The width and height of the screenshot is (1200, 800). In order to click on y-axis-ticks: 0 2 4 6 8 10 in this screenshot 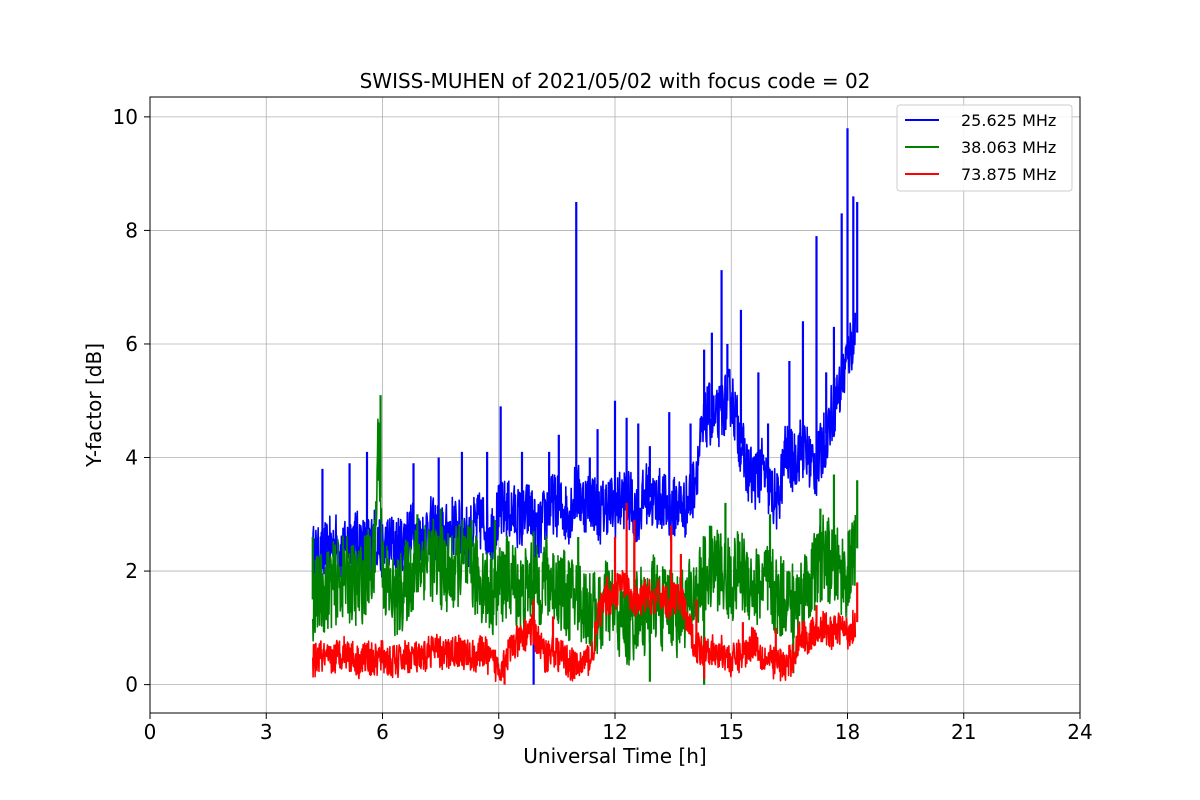, I will do `click(131, 401)`.